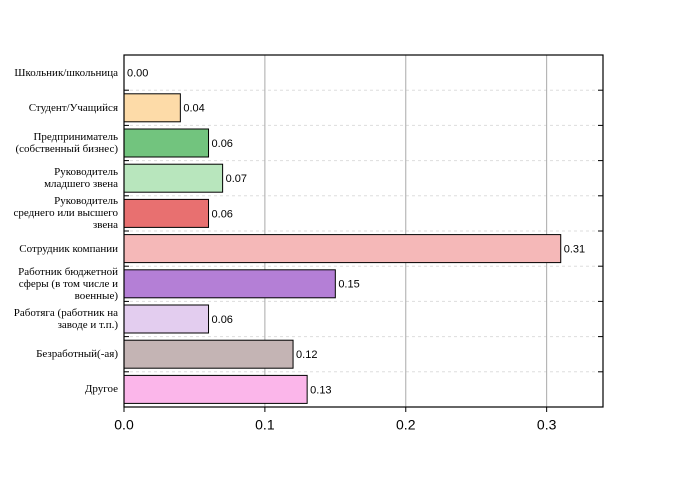 The height and width of the screenshot is (488, 700). Describe the element at coordinates (406, 425) in the screenshot. I see `x-tick-label: 0.2` at that location.